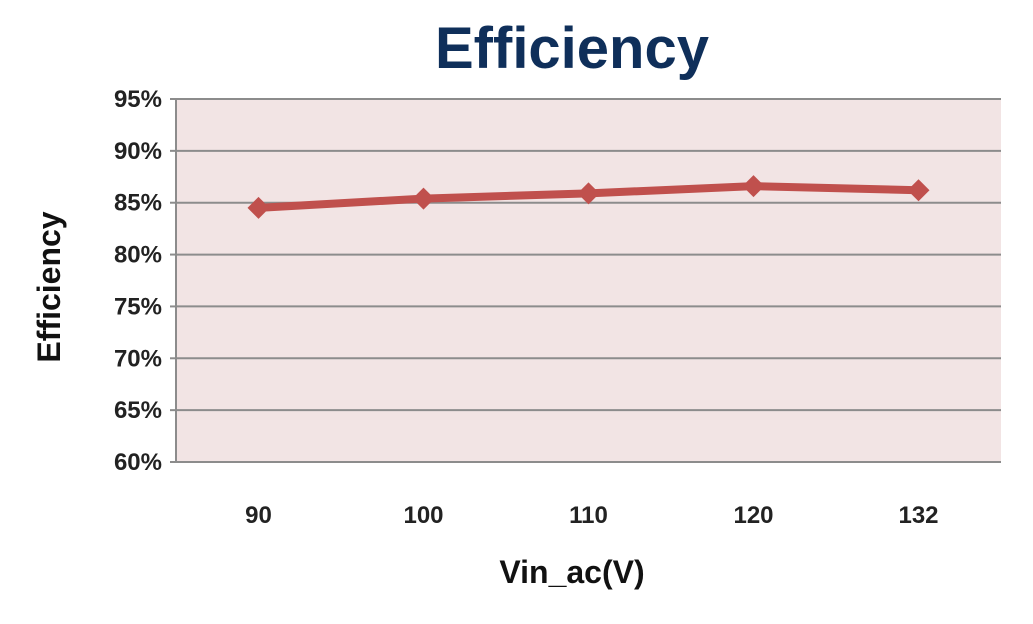 The image size is (1033, 624). What do you see at coordinates (138, 410) in the screenshot?
I see `y-tick-label: 65%` at bounding box center [138, 410].